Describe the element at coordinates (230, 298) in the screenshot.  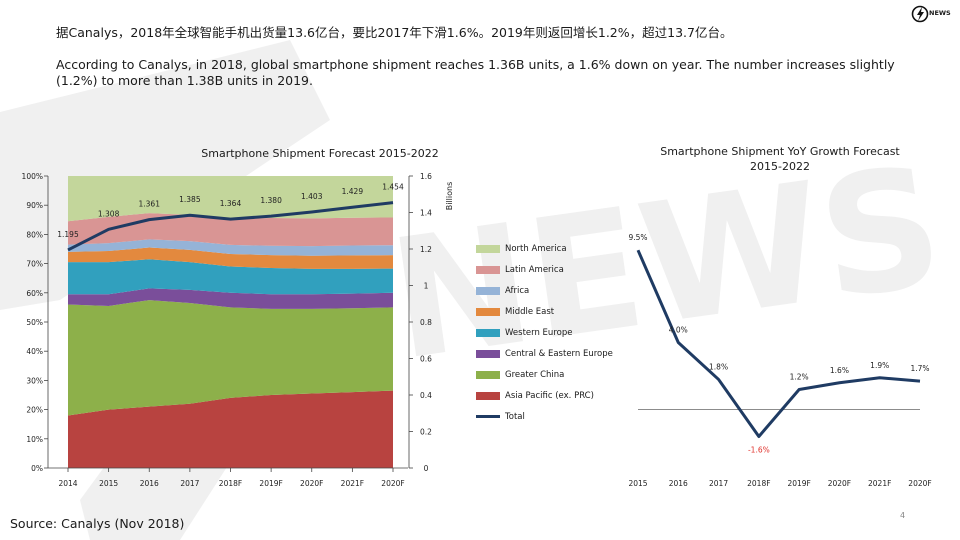
I see `area-central-eastern-europe` at that location.